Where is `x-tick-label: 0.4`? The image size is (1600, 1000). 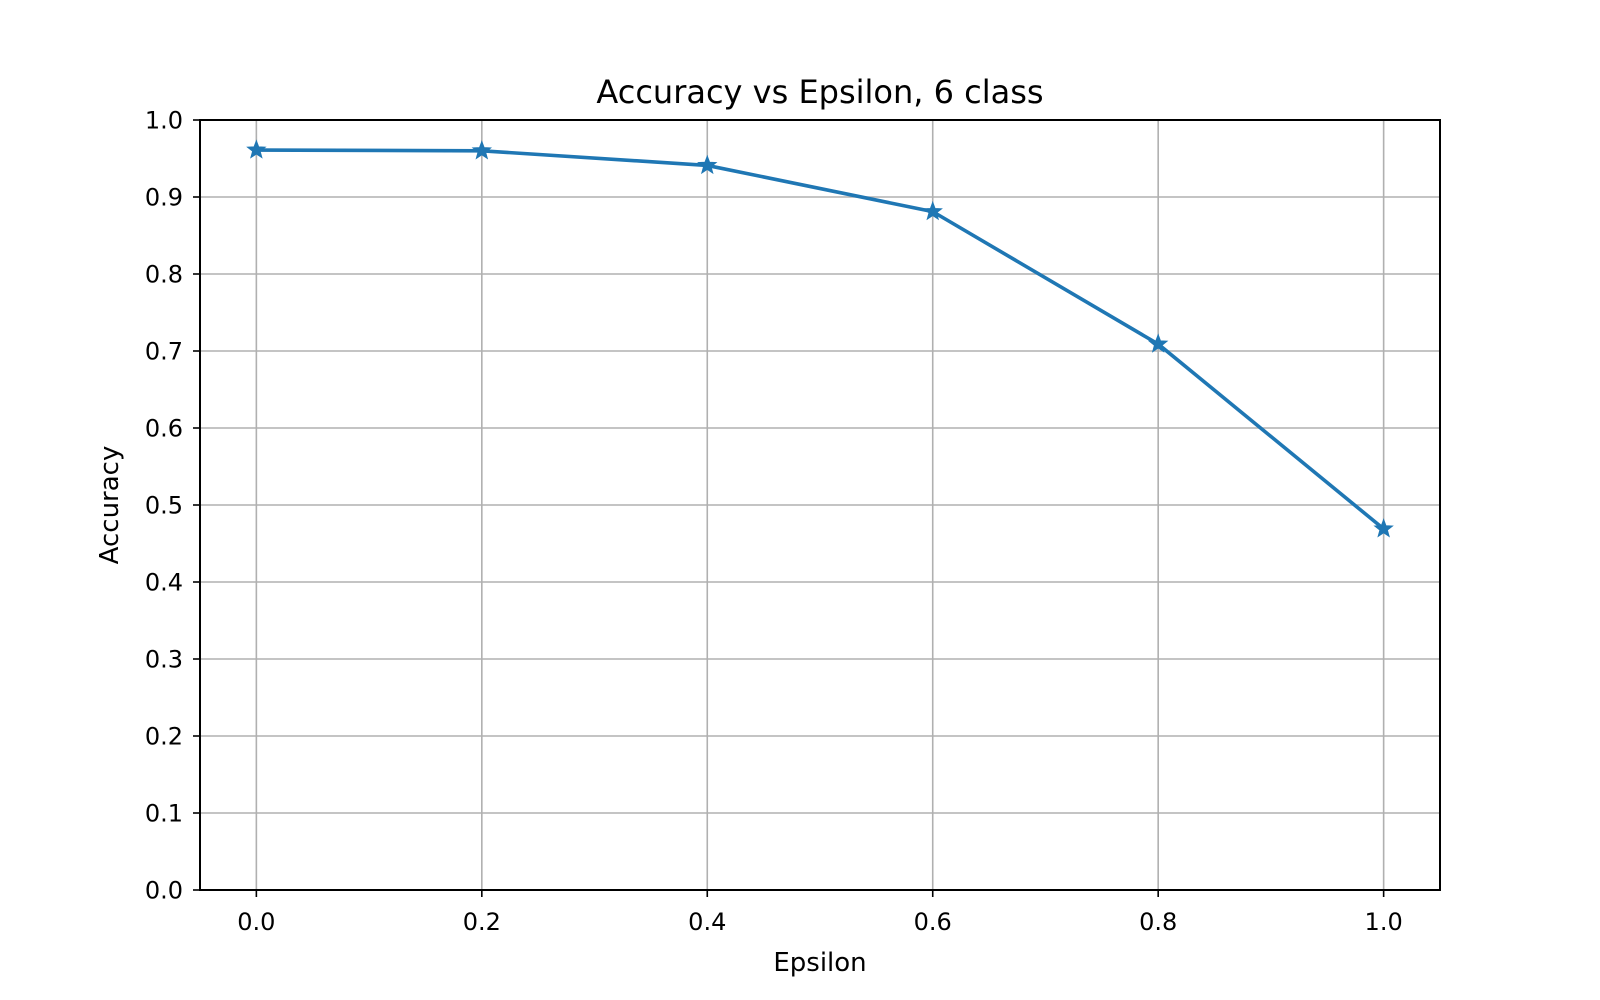
x-tick-label: 0.4 is located at coordinates (707, 922).